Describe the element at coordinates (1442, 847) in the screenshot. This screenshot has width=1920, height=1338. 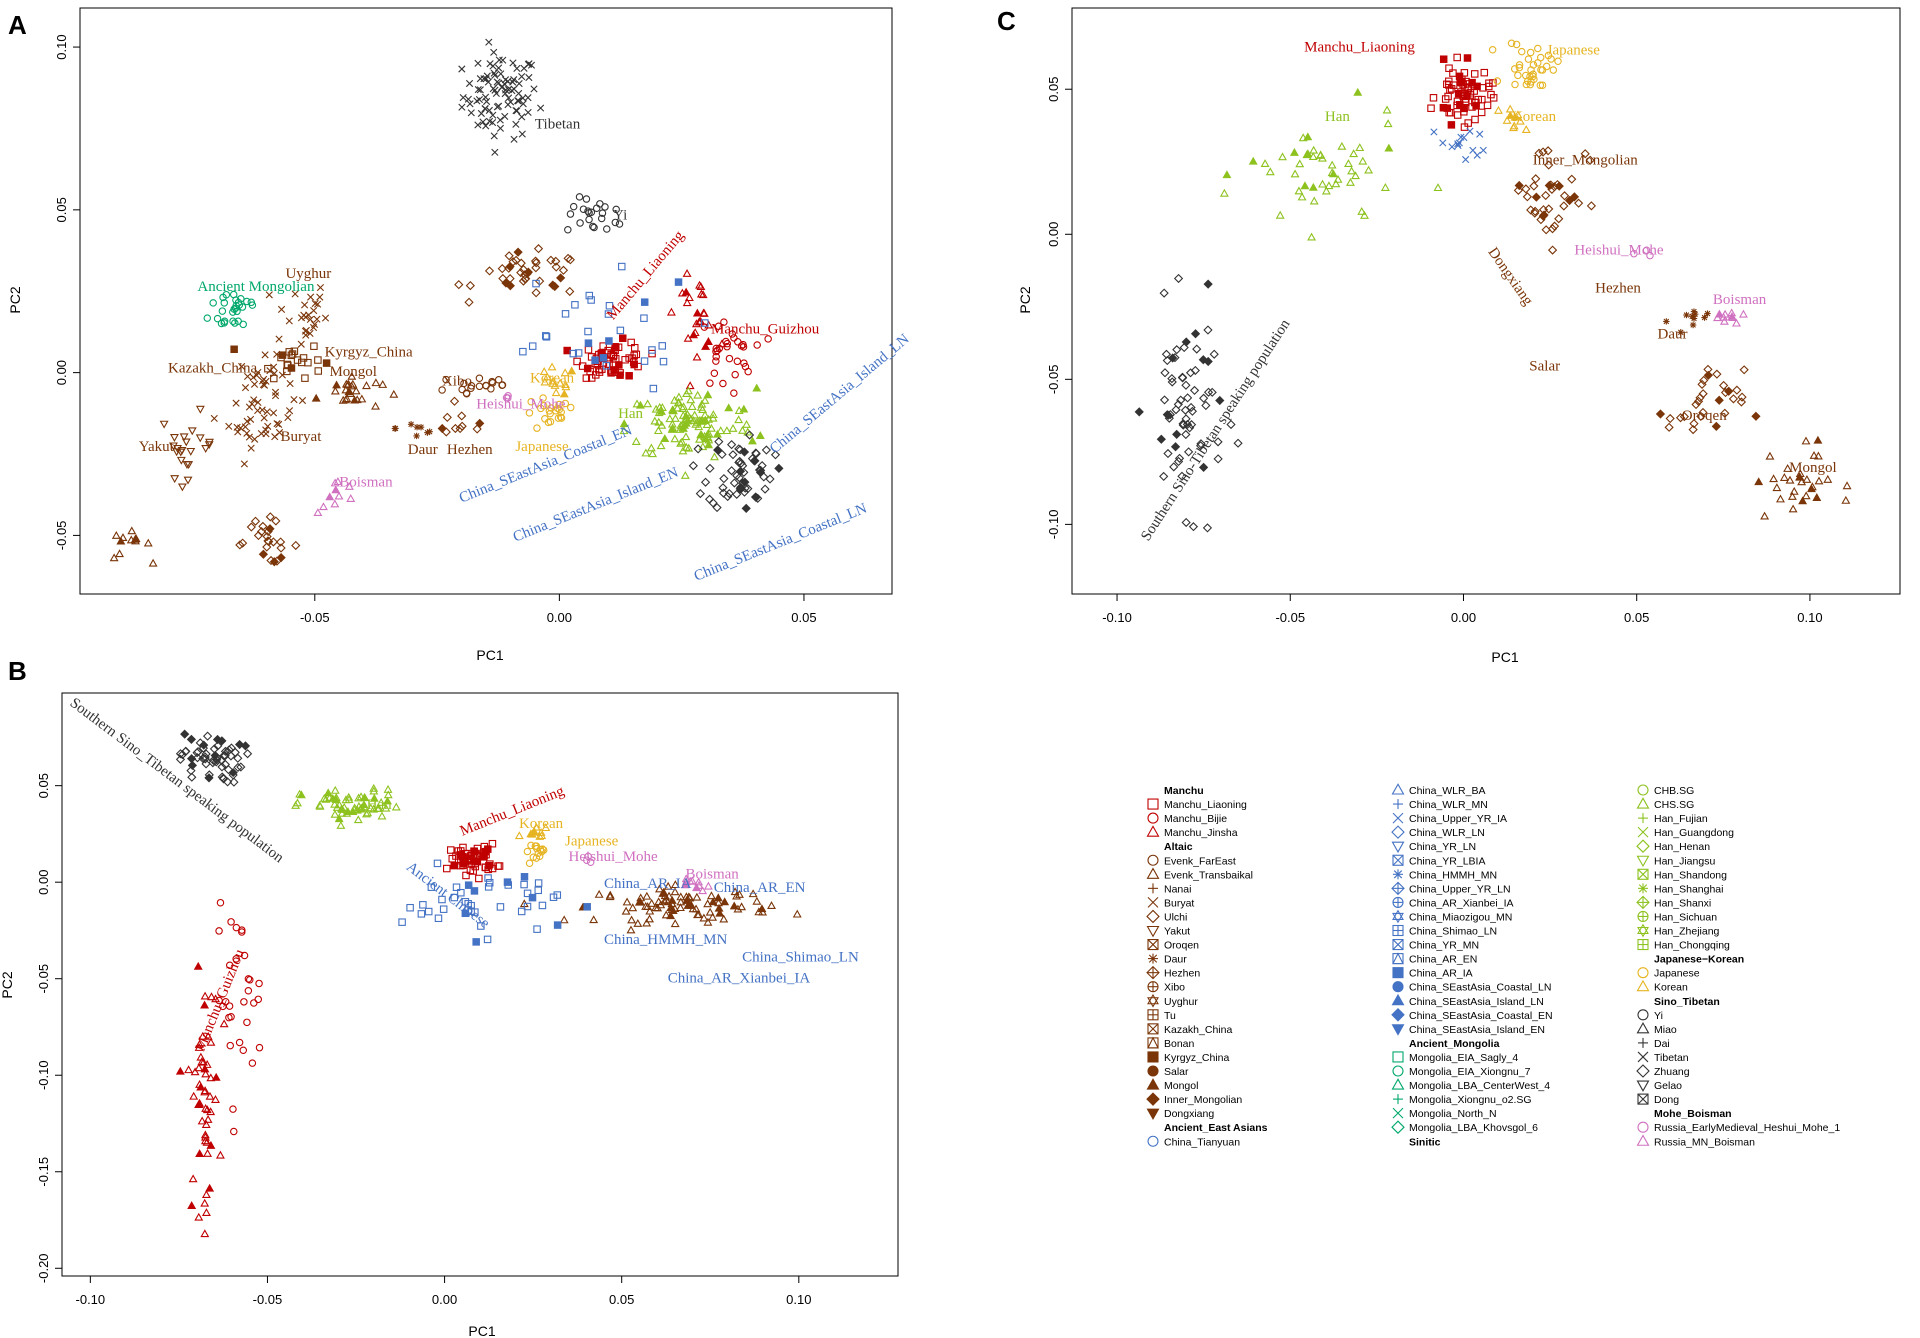
I see `legend-label: China_YR_LN` at that location.